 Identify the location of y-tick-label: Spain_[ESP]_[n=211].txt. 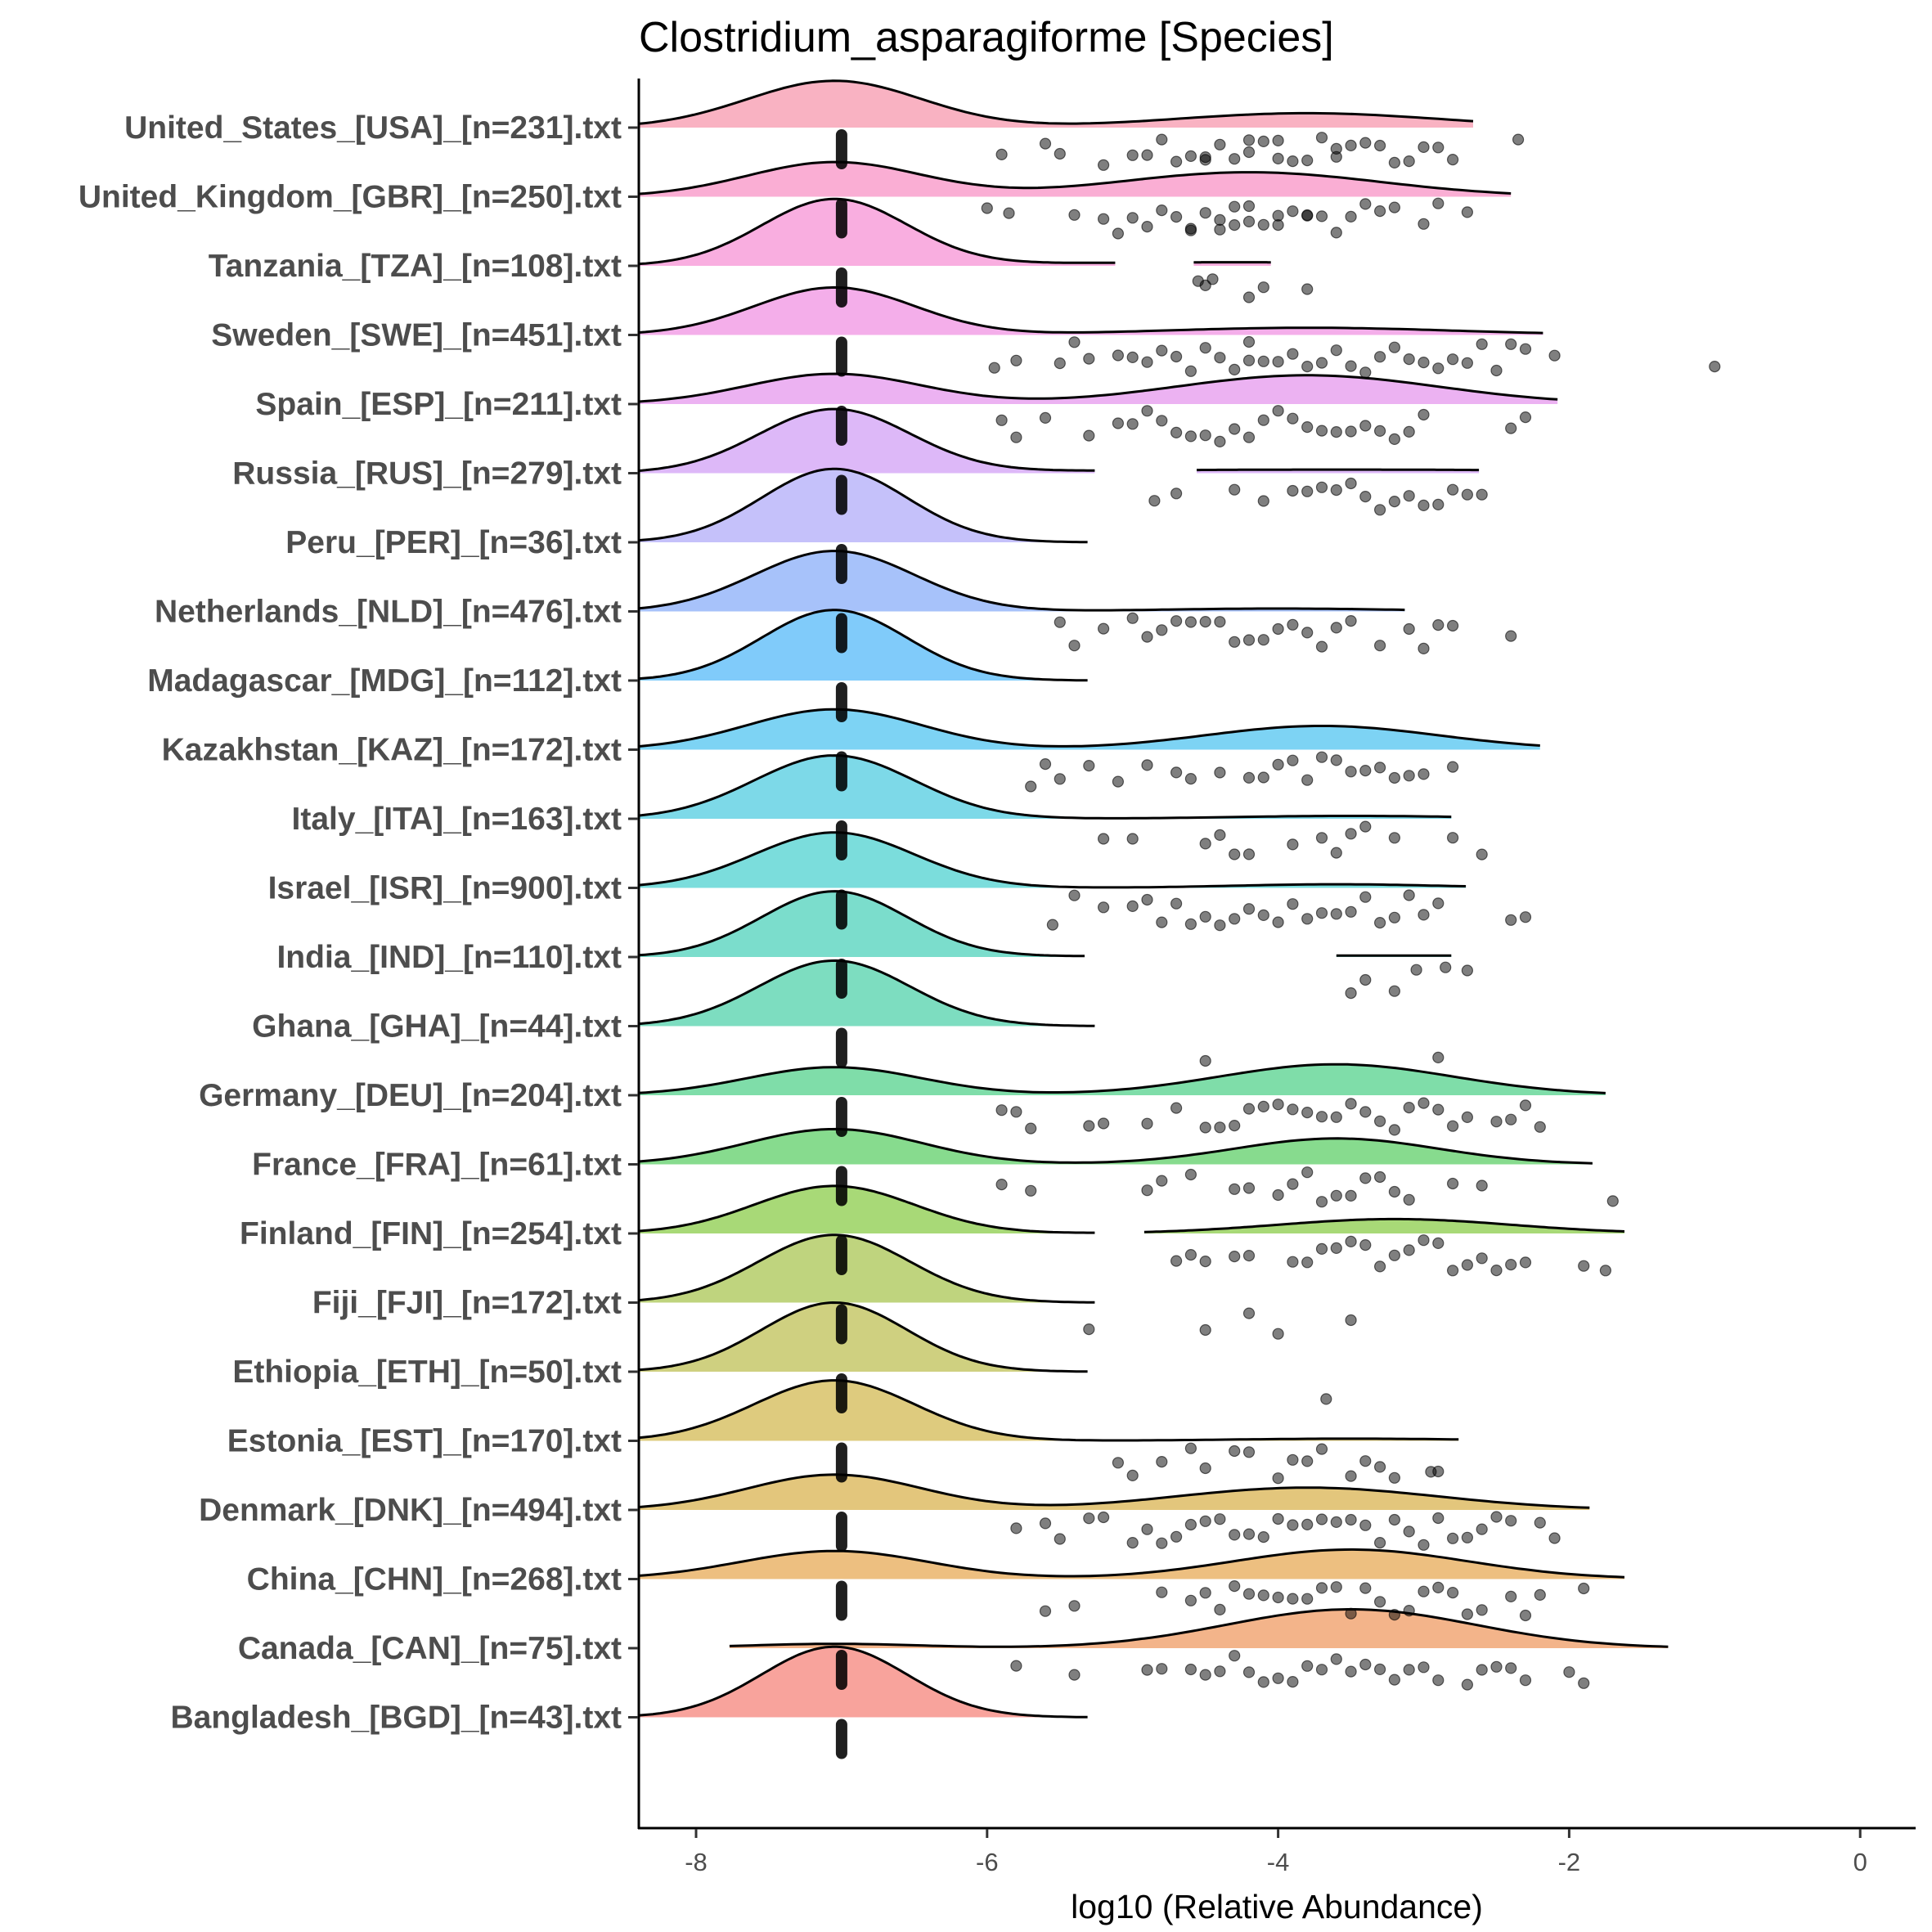
(439, 405).